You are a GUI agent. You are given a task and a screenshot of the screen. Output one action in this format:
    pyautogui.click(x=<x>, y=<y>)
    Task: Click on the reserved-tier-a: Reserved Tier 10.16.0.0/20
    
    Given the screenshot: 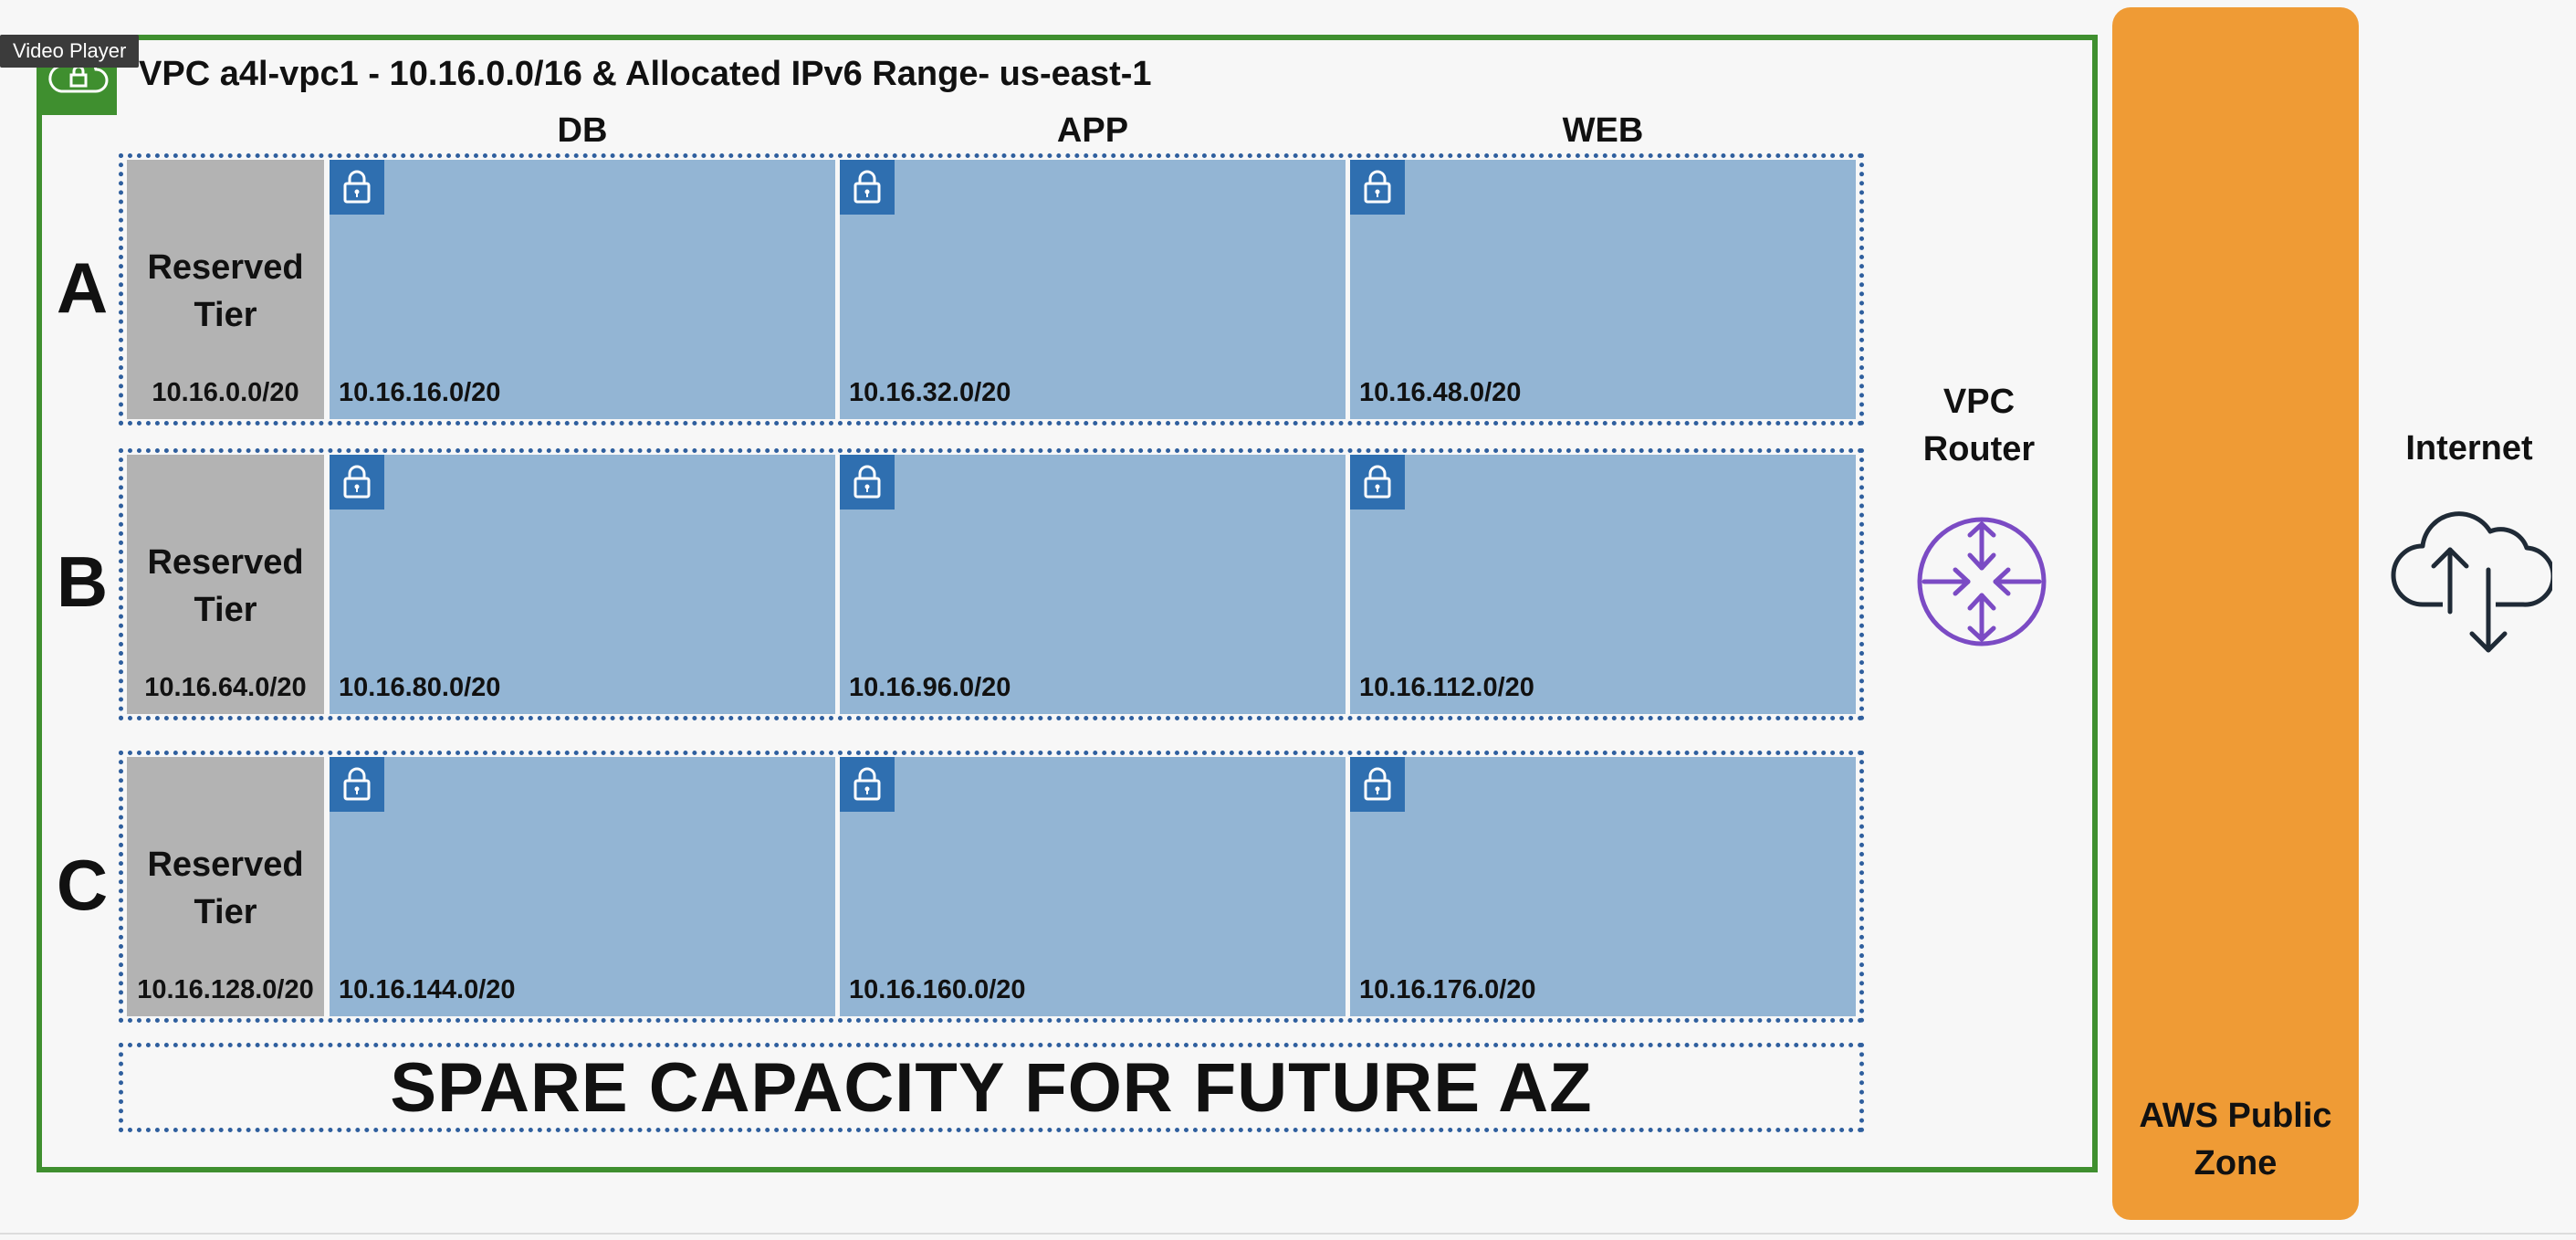 What is the action you would take?
    pyautogui.click(x=226, y=289)
    